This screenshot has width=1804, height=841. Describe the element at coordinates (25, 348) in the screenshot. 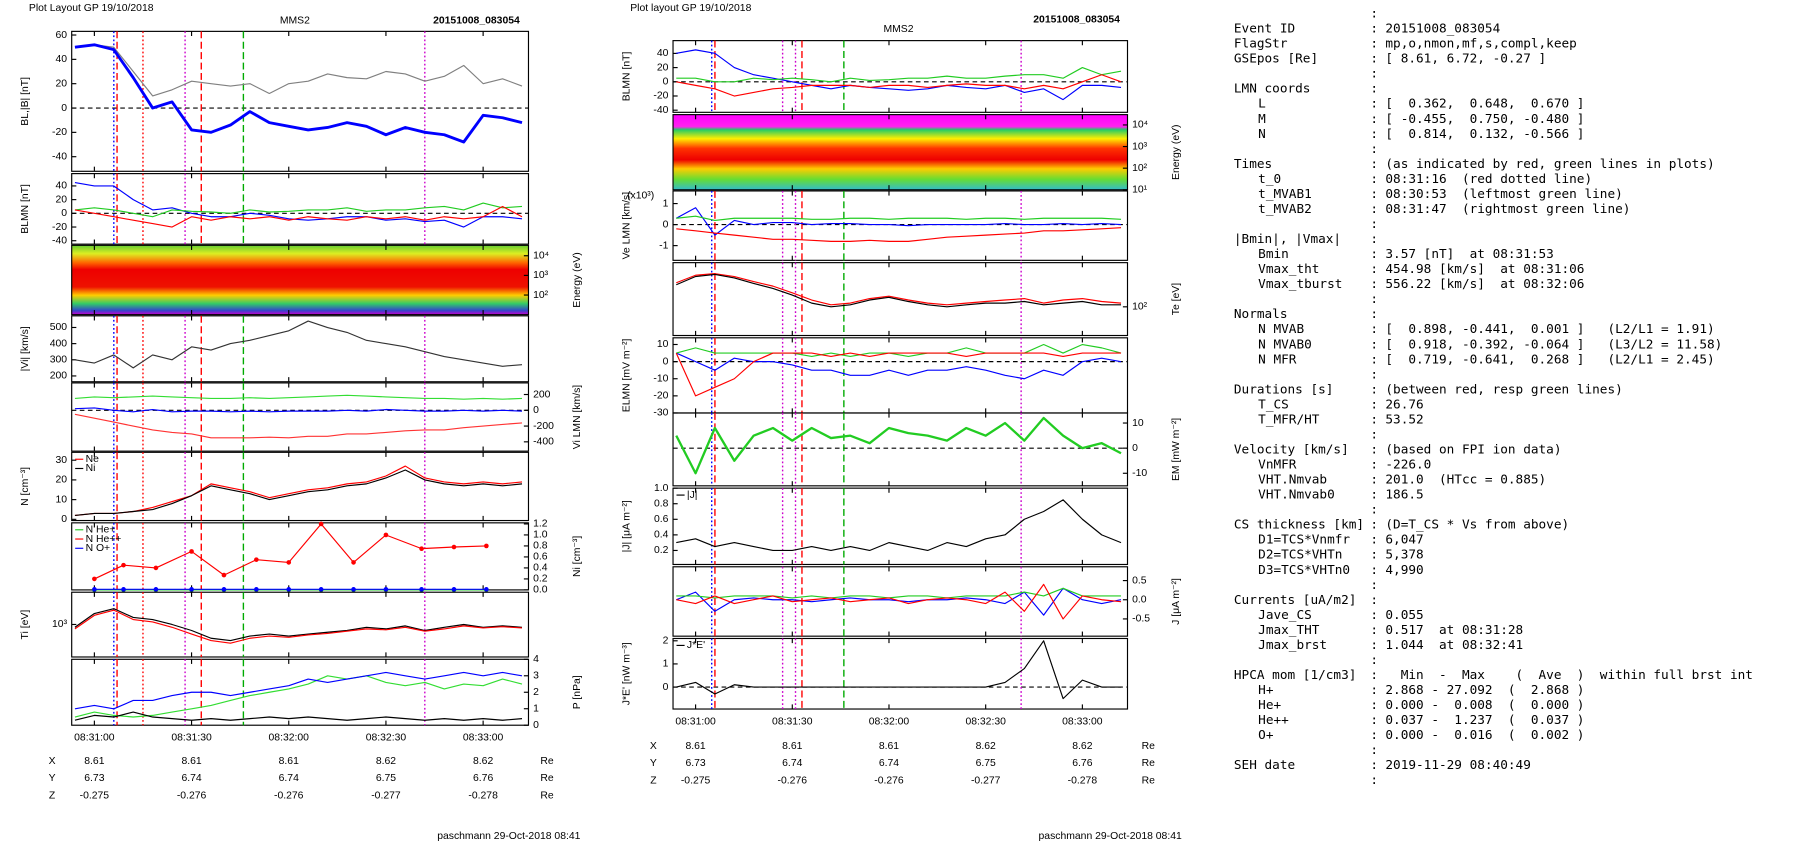

I see `y-axis-label: |Vi| [km/s]` at that location.